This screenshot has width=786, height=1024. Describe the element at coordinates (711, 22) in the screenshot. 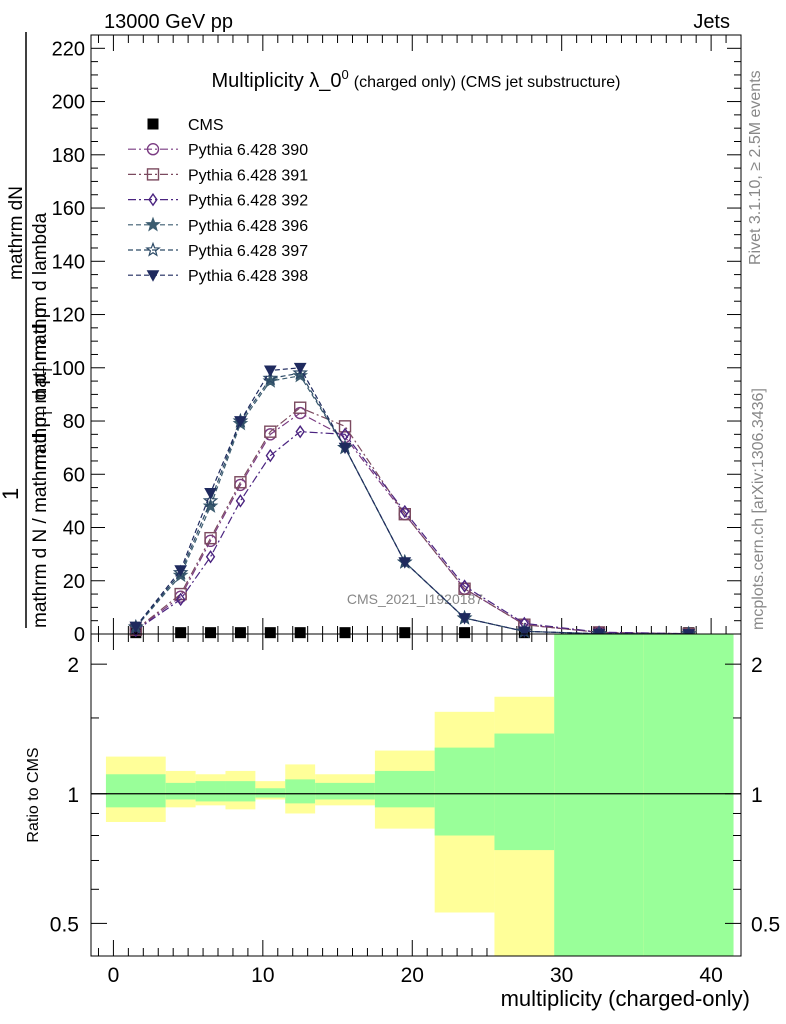

I see `header-right-label: Jets` at that location.